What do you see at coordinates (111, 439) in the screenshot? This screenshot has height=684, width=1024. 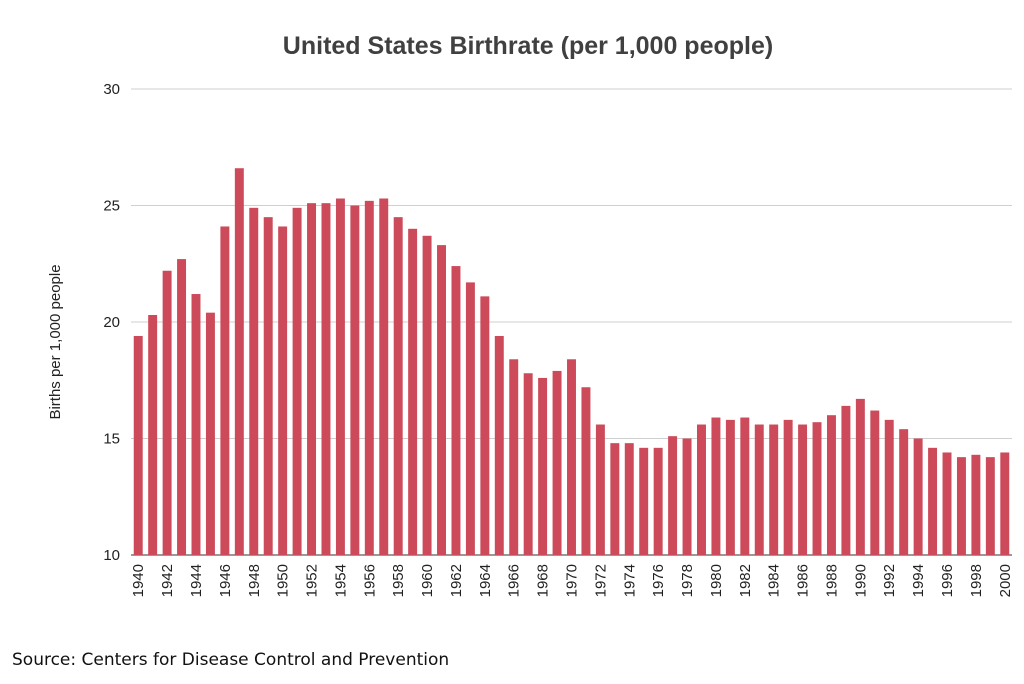 I see `y-tick-label: 15` at bounding box center [111, 439].